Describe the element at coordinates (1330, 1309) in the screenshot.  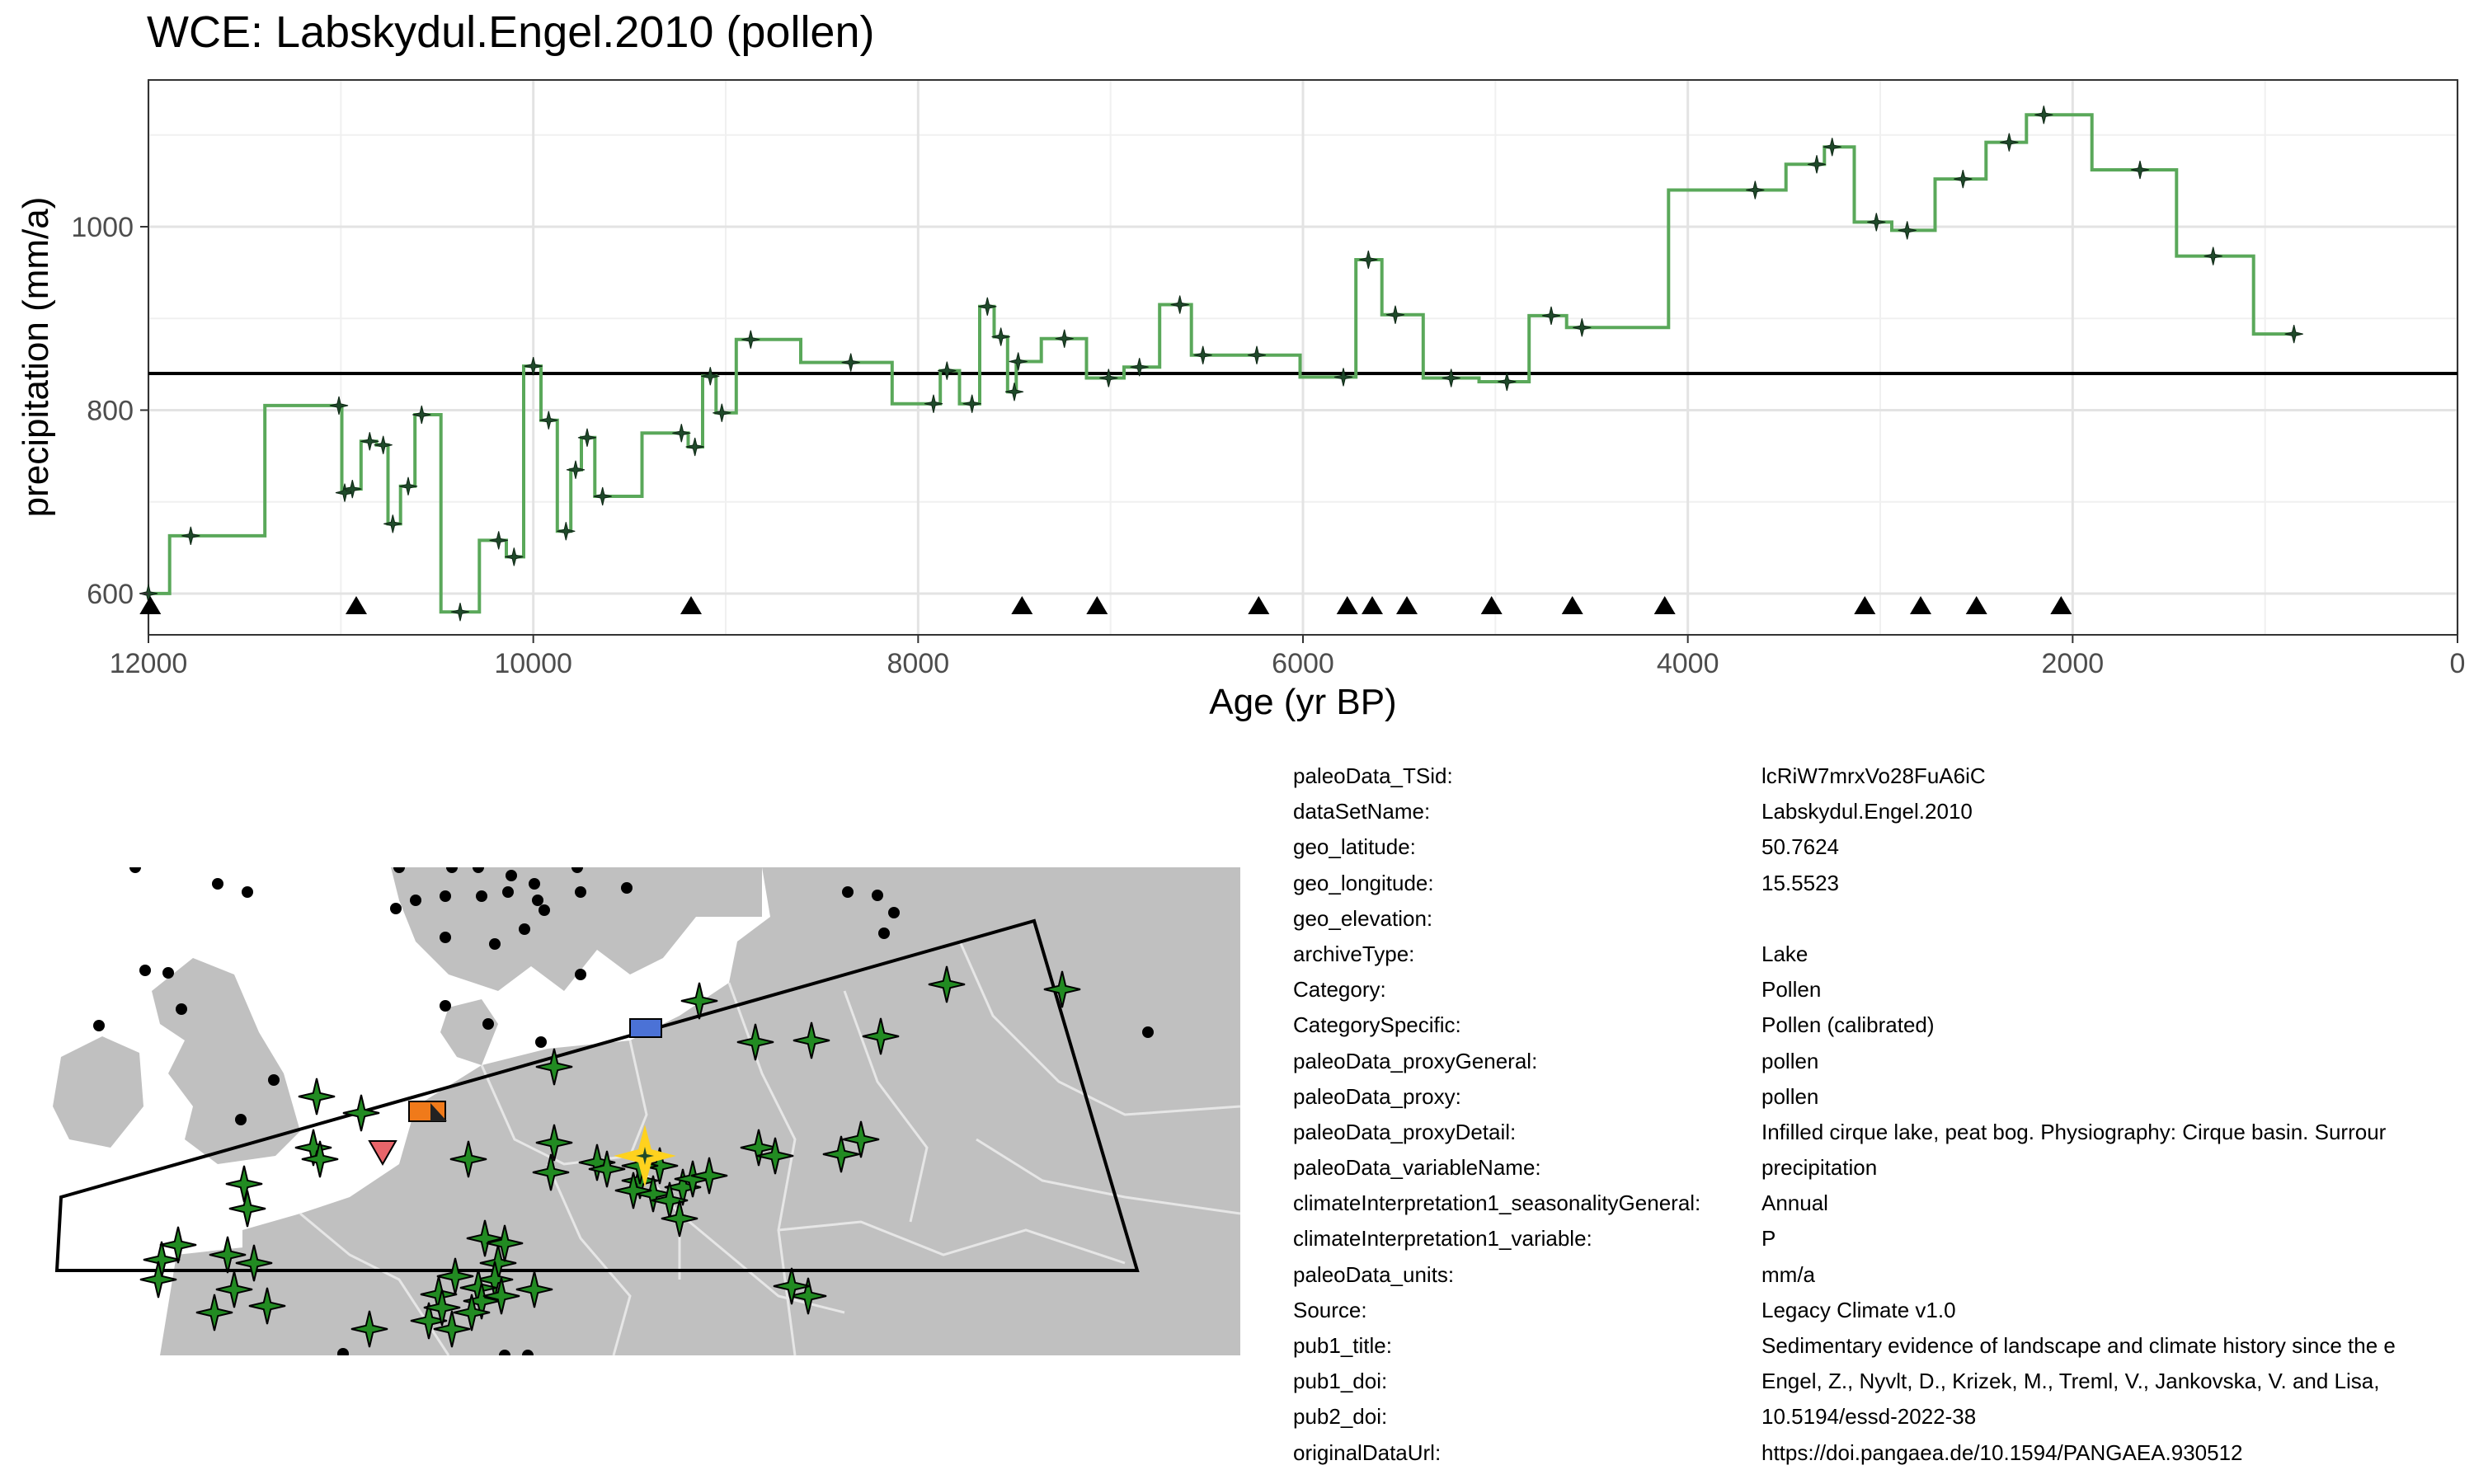
I see `metadata-key: Source:` at that location.